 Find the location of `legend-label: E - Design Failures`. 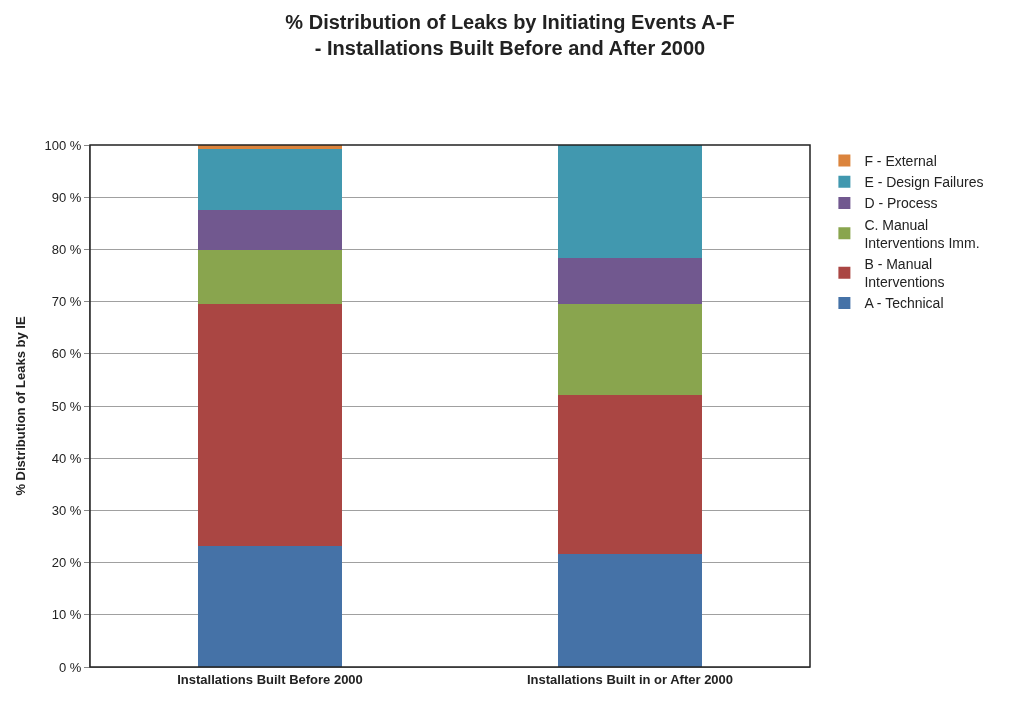

legend-label: E - Design Failures is located at coordinates (924, 182).